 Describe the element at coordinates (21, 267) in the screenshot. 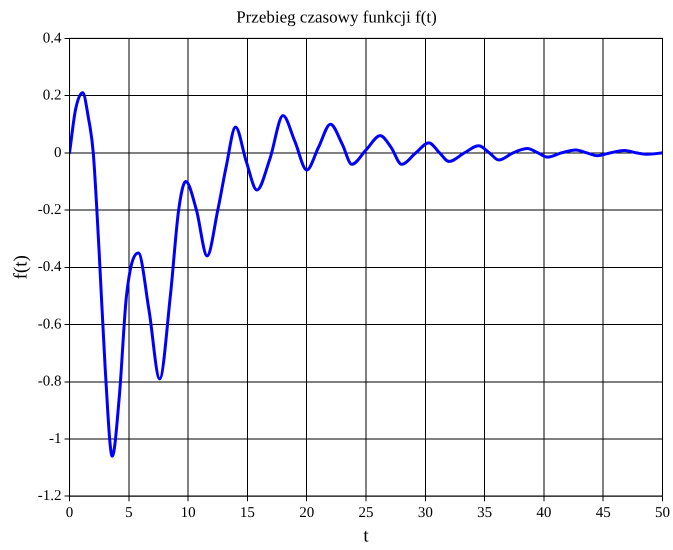

I see `y-axis-title: f(t)` at that location.